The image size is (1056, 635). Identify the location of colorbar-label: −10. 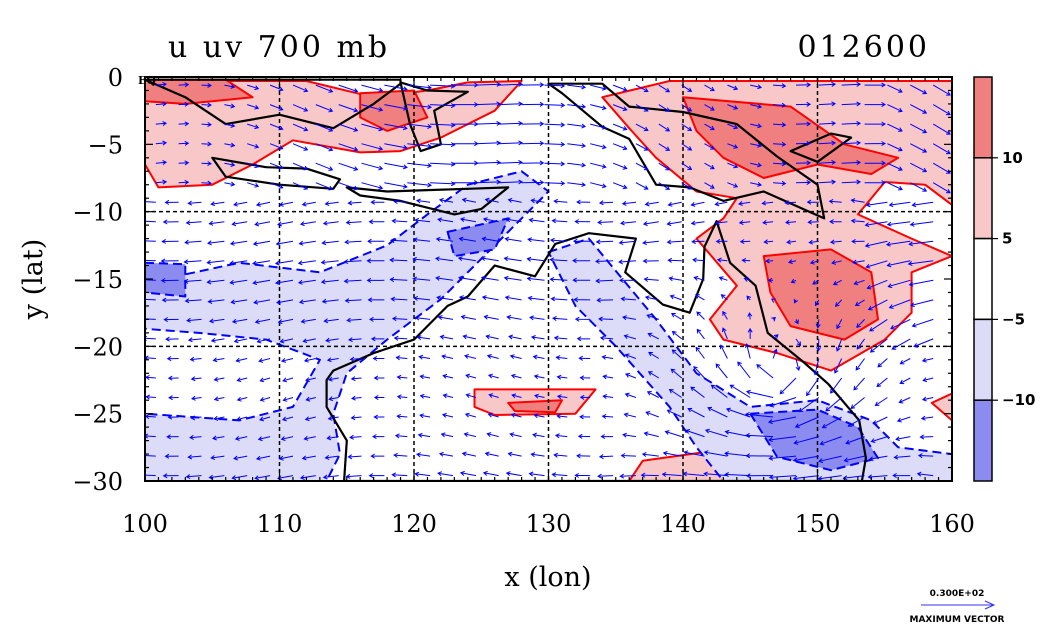
(1018, 400).